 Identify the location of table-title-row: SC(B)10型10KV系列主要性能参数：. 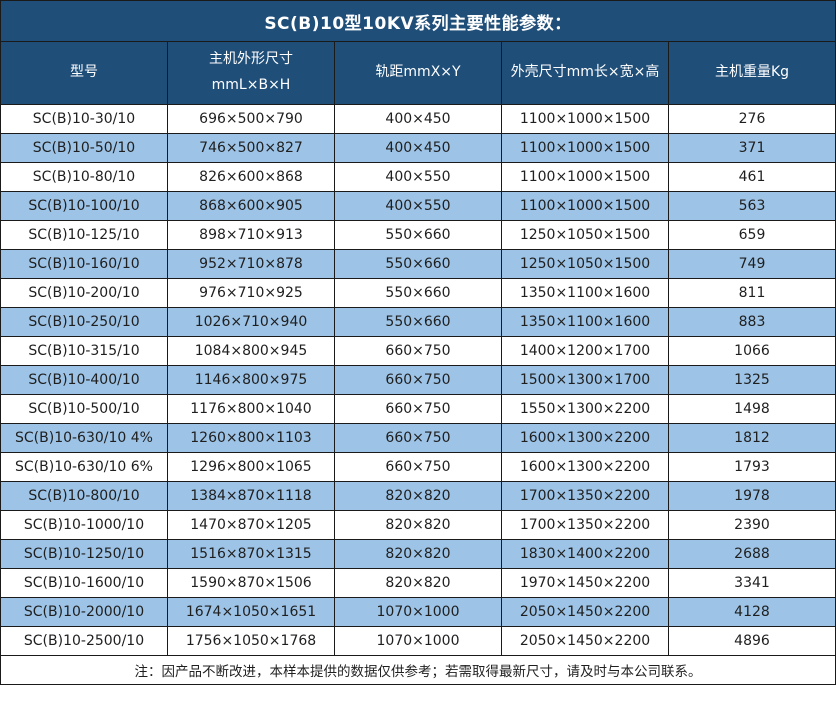
(418, 21).